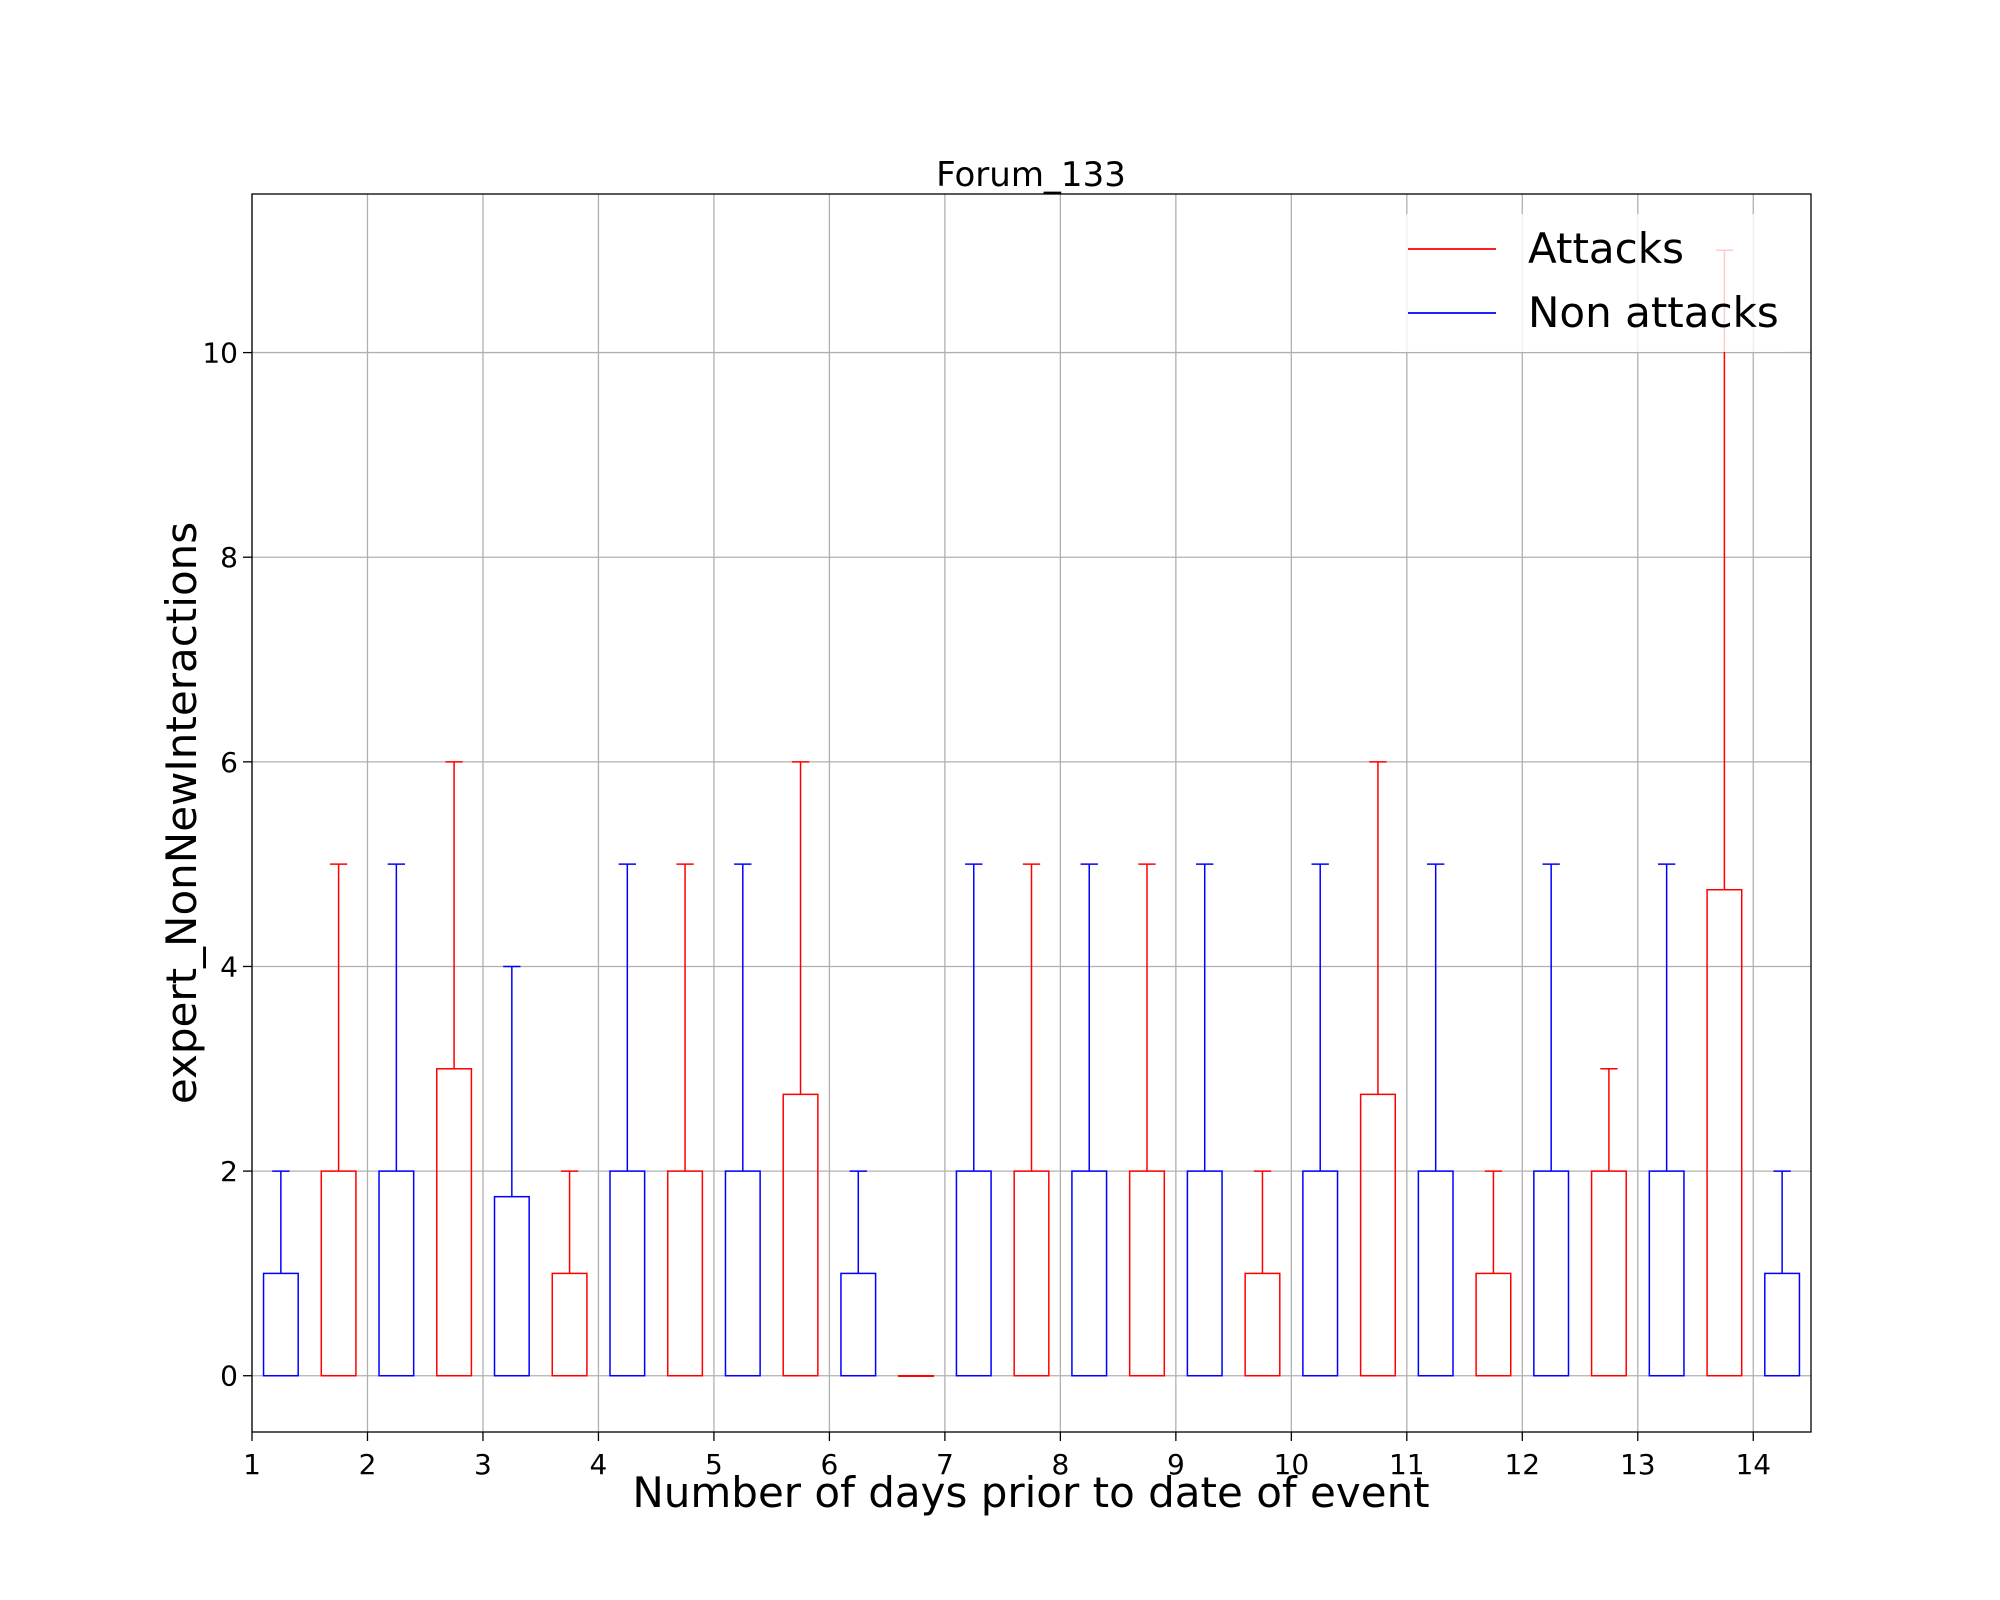 This screenshot has width=2000, height=1600. Describe the element at coordinates (368, 1464) in the screenshot. I see `x-tick-label: 2` at that location.